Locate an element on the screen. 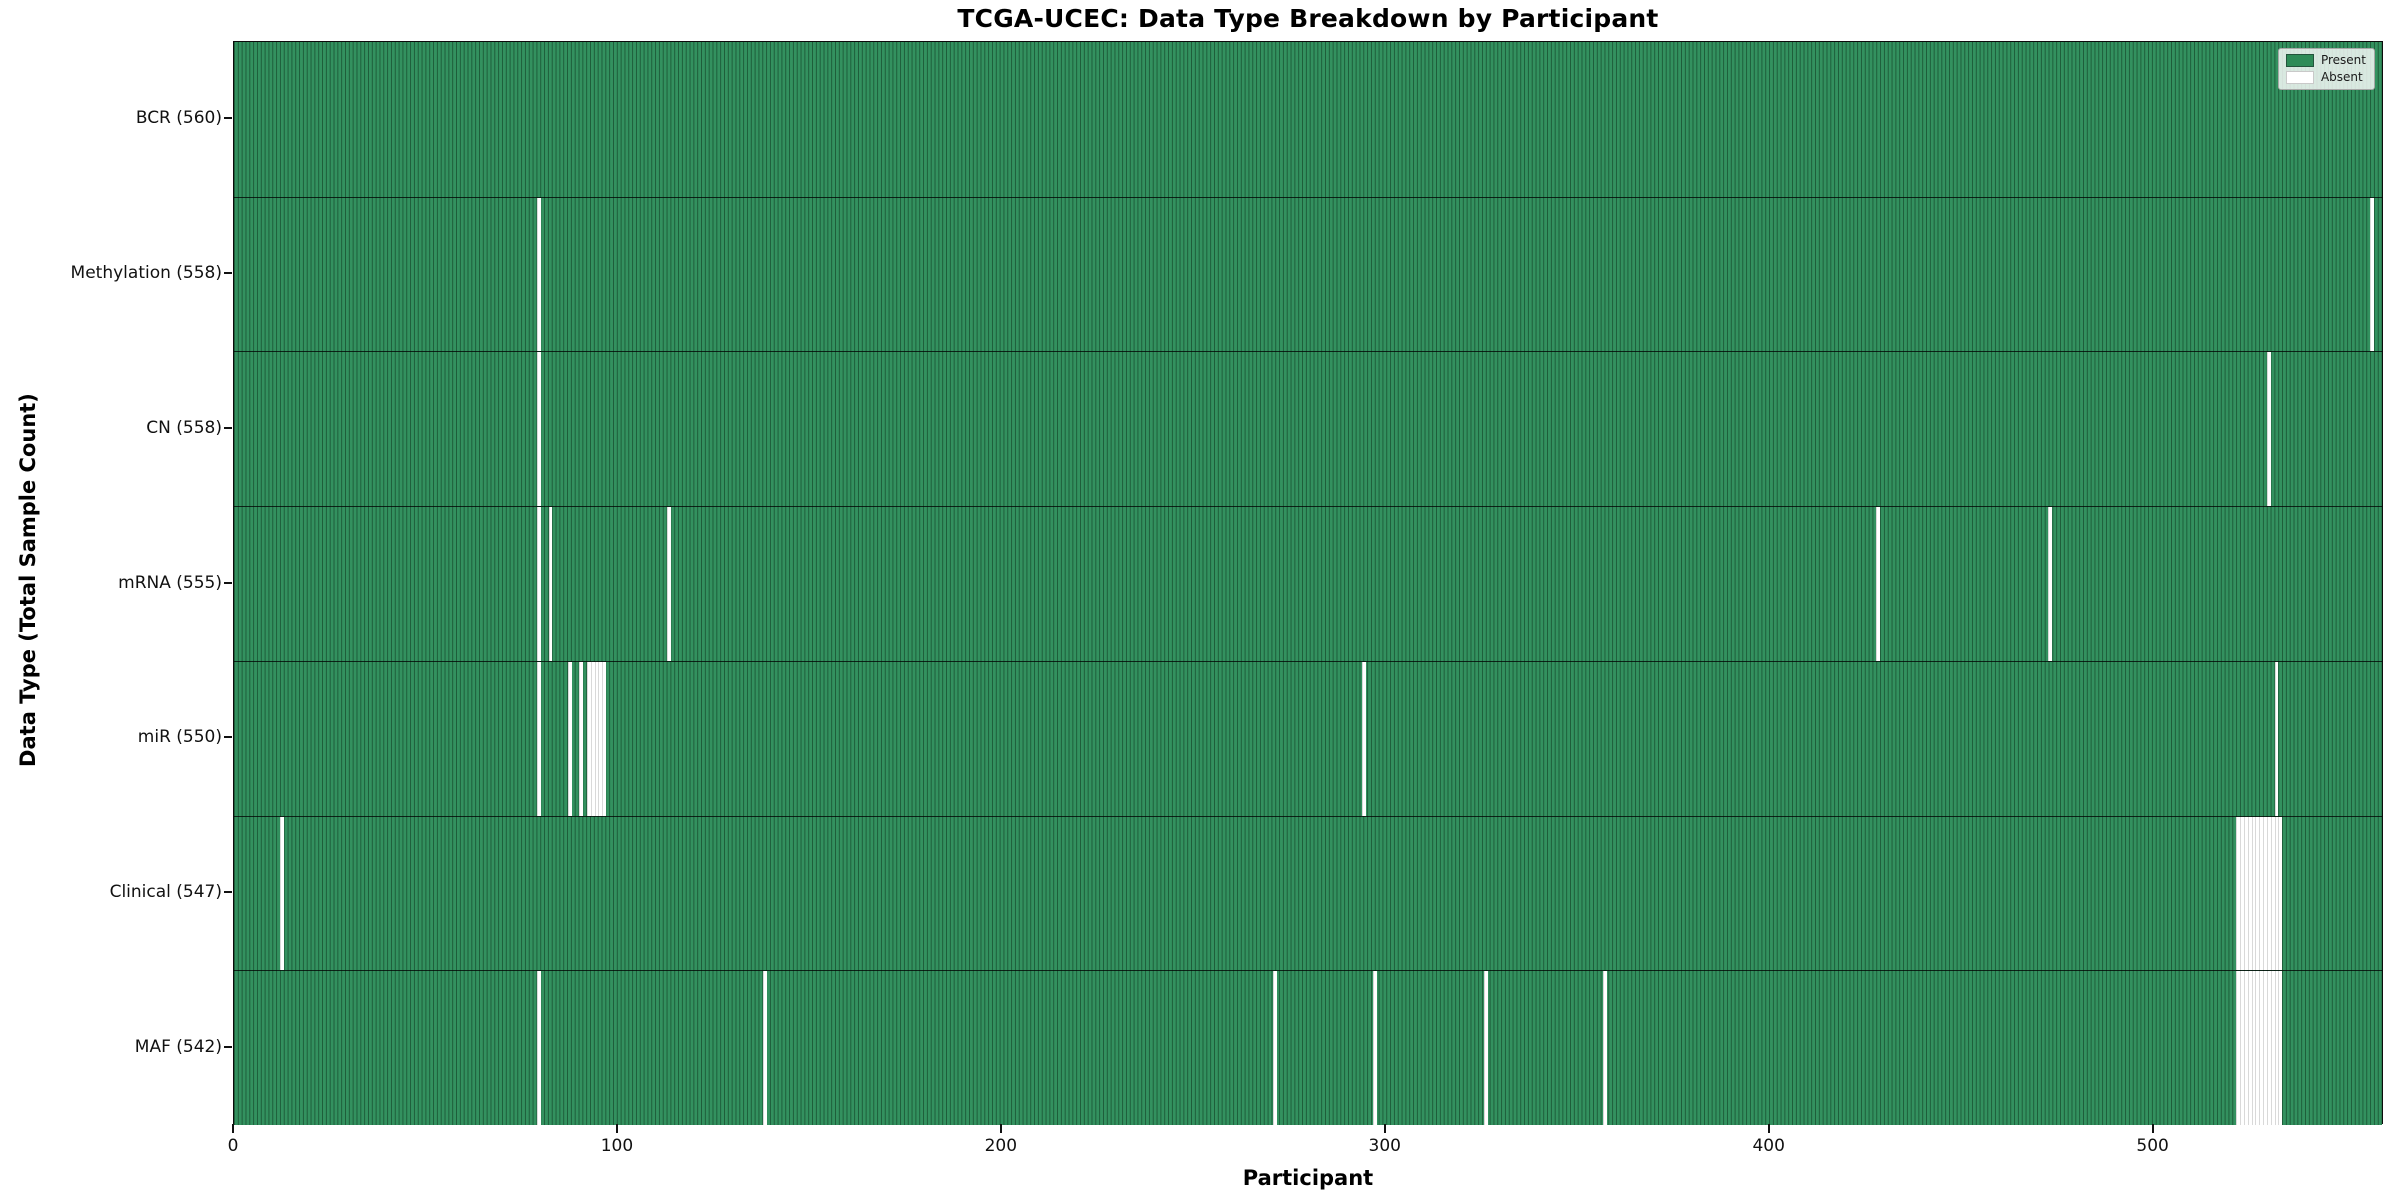  y-tick-label-mrna: mRNA (555) is located at coordinates (170, 582).